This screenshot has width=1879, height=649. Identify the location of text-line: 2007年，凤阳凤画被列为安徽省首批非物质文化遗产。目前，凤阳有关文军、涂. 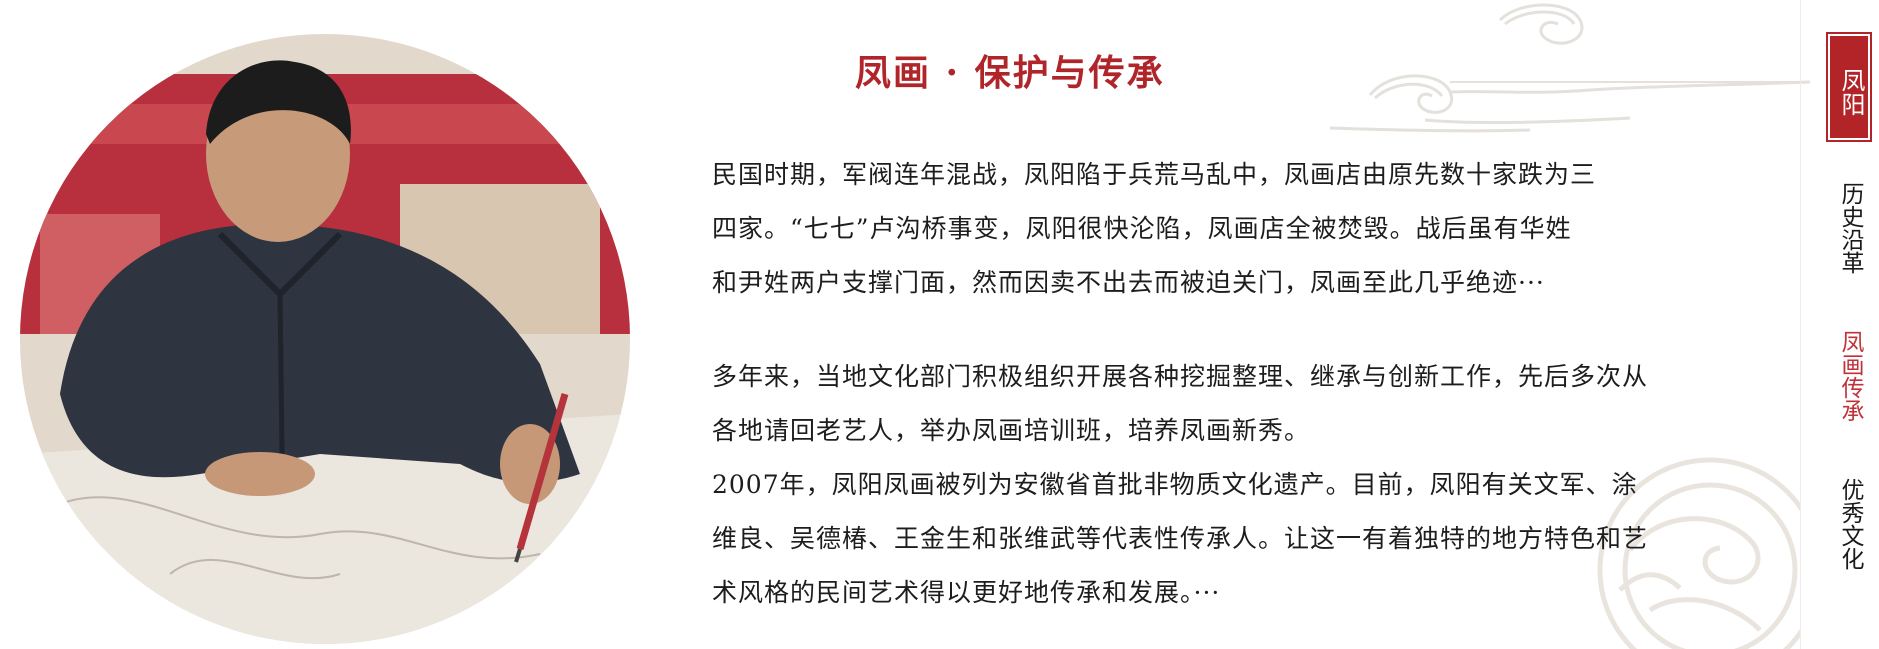
(1175, 484).